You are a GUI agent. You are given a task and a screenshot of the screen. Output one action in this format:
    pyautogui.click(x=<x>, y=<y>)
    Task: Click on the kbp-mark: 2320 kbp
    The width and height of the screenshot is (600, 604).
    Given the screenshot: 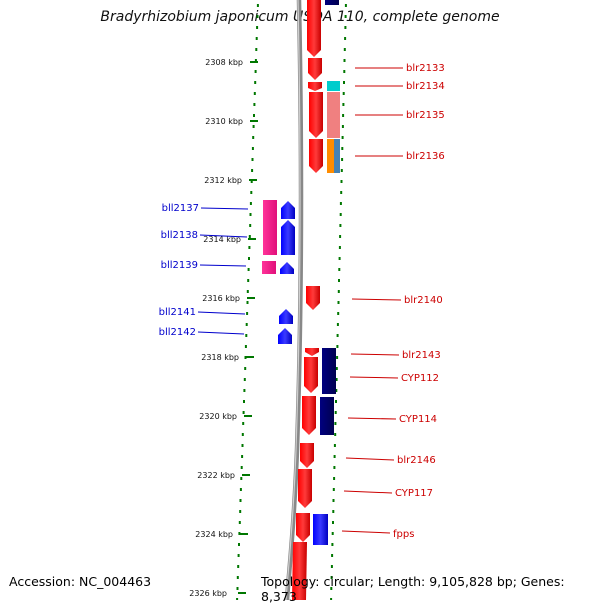 What is the action you would take?
    pyautogui.click(x=225, y=416)
    